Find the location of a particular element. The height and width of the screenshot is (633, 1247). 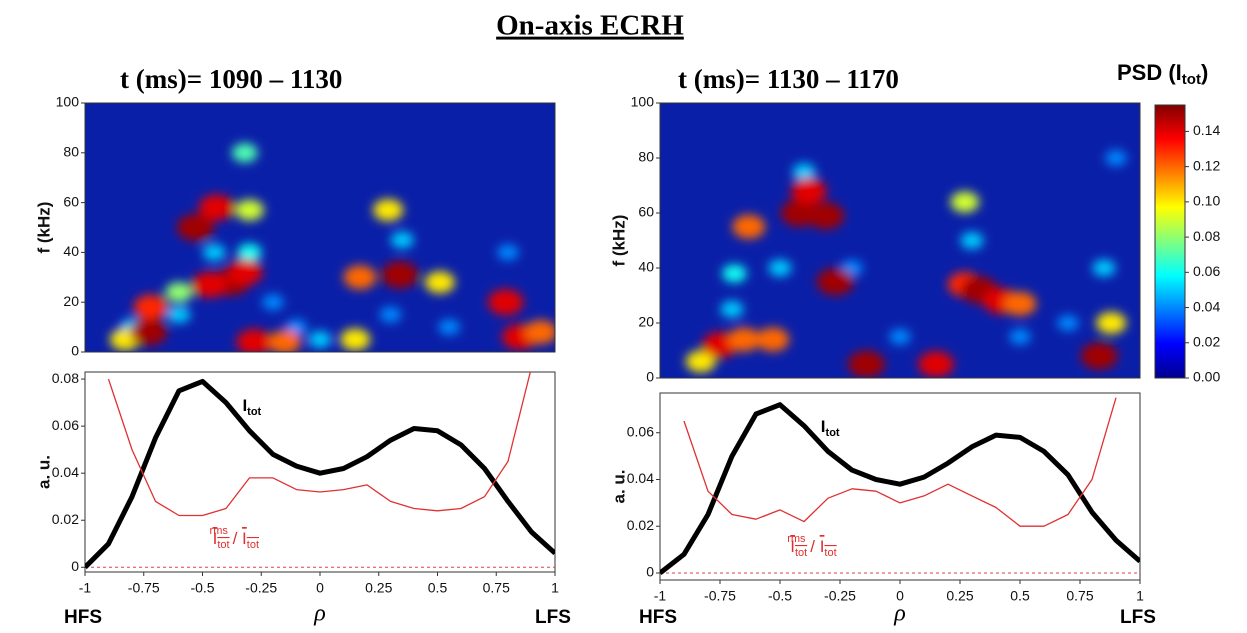

colorbar-tick-label: 0.10 is located at coordinates (1206, 201).